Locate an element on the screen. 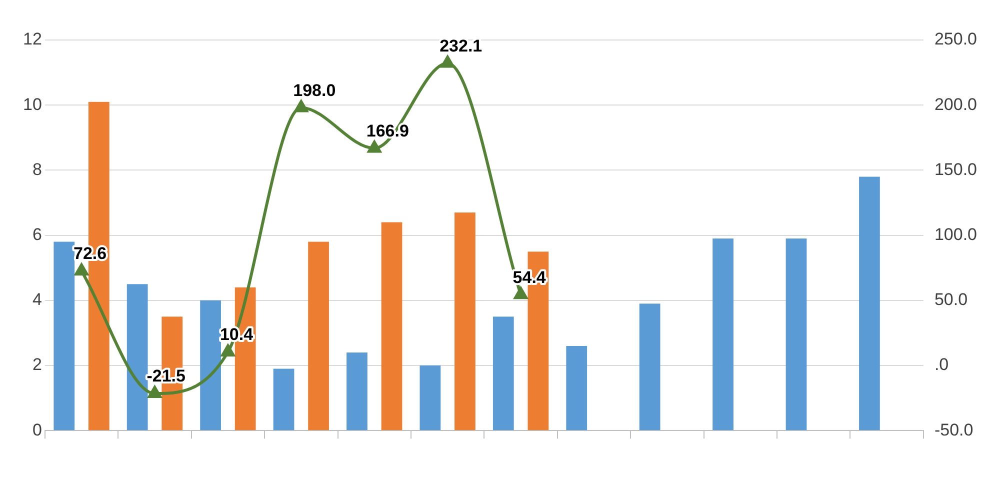 This screenshot has width=1000, height=479. data-label: 198.0 is located at coordinates (314, 90).